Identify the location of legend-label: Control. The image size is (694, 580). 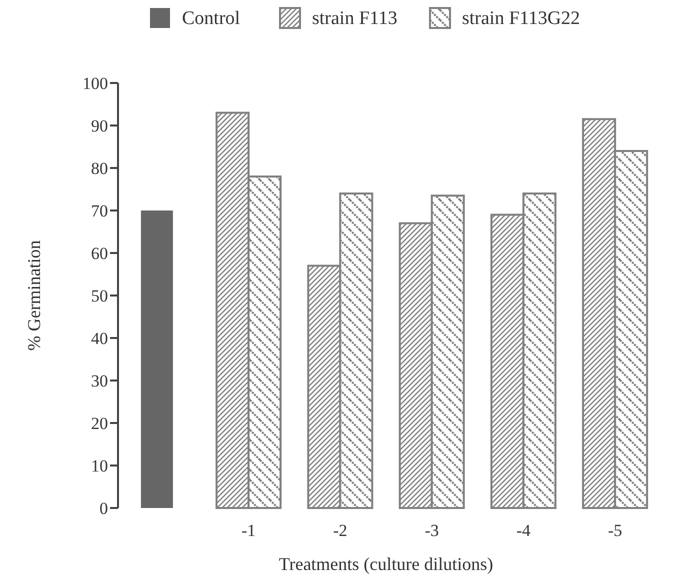
(211, 18).